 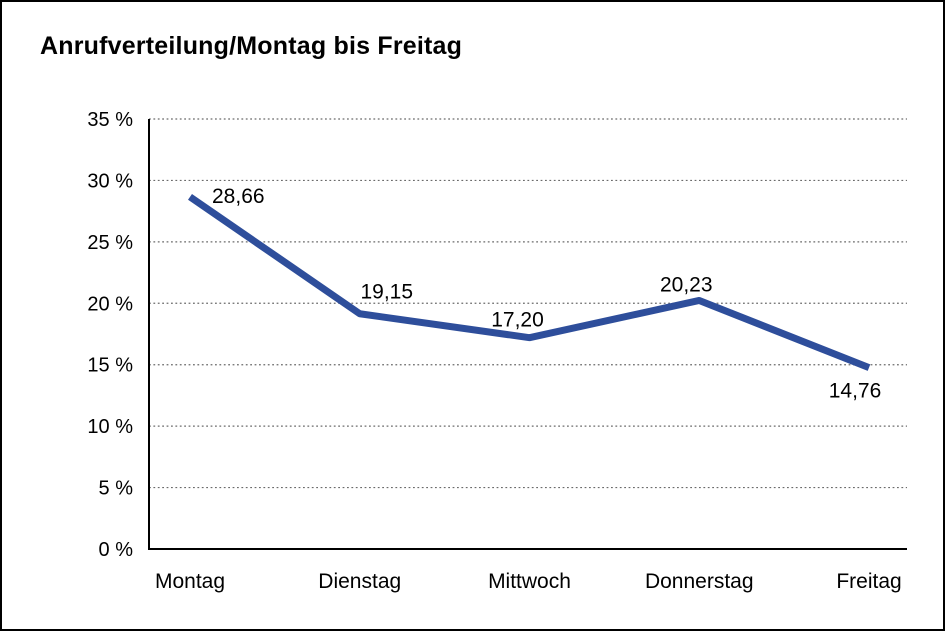 I want to click on chart-title: Anrufverteilung/Montag bis Freitag, so click(x=251, y=46).